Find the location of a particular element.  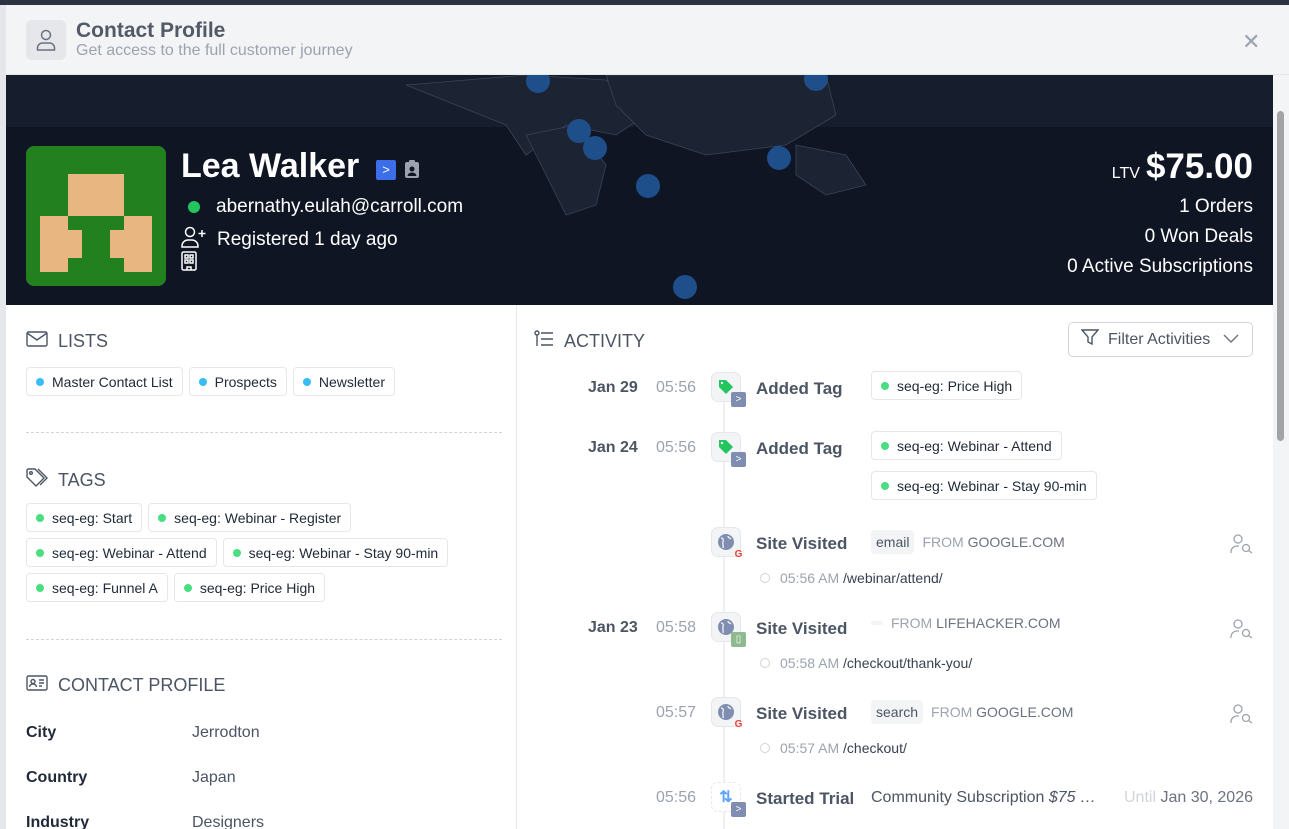

activity-time: 05:57 is located at coordinates (676, 712).